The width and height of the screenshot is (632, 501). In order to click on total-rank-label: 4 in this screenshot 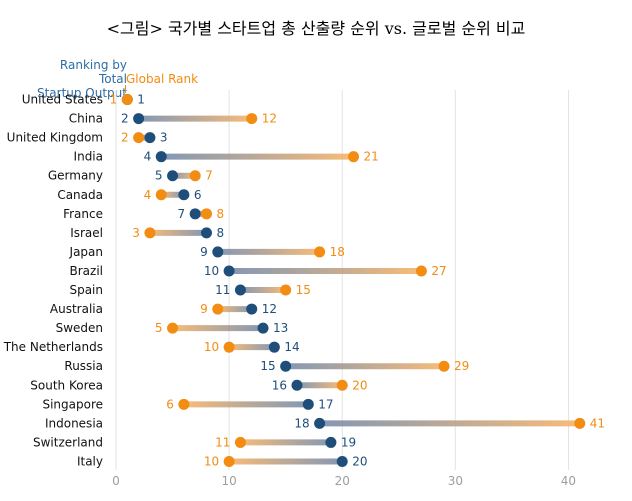, I will do `click(148, 157)`.